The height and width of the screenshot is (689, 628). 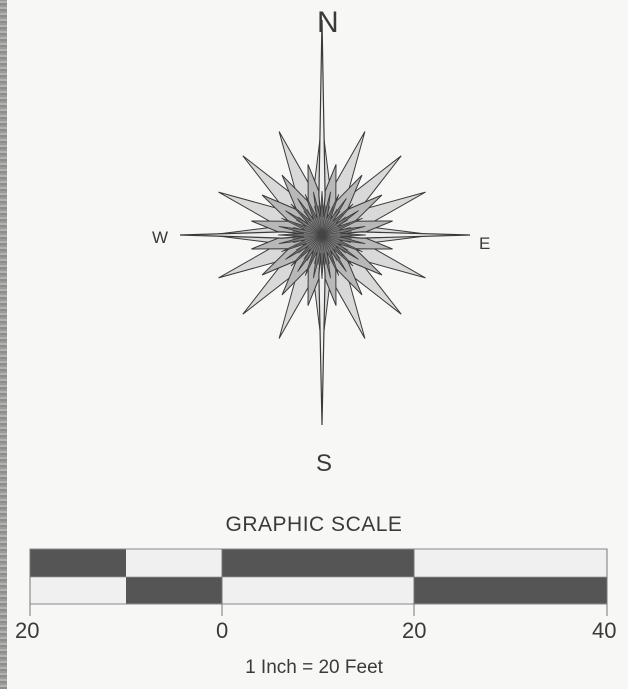 What do you see at coordinates (314, 524) in the screenshot?
I see `scale-title: GRAPHIC SCALE` at bounding box center [314, 524].